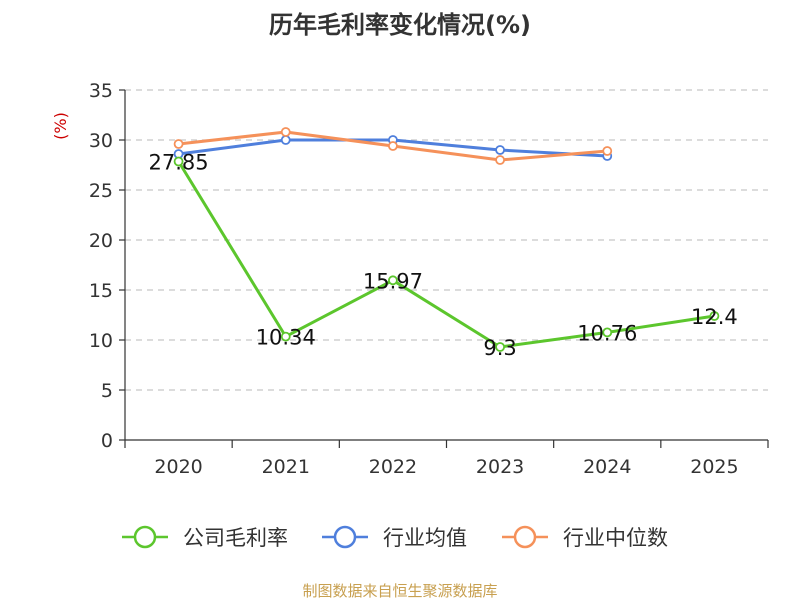  I want to click on y-tick-label: 30, so click(101, 141).